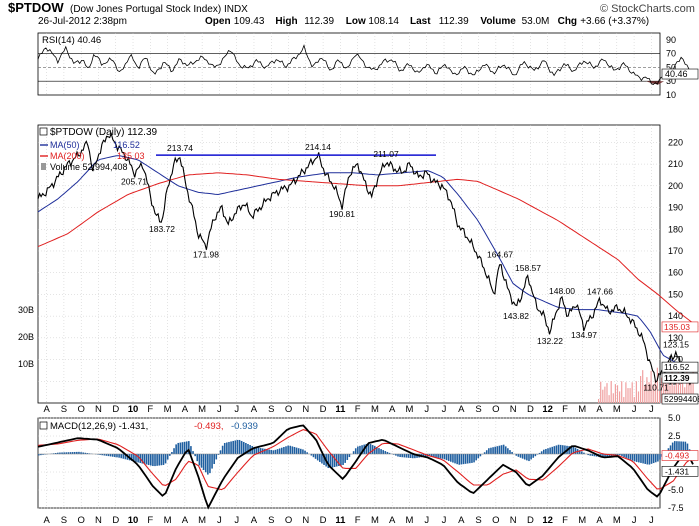  Describe the element at coordinates (680, 399) in the screenshot. I see `volume-last-badge` at that location.